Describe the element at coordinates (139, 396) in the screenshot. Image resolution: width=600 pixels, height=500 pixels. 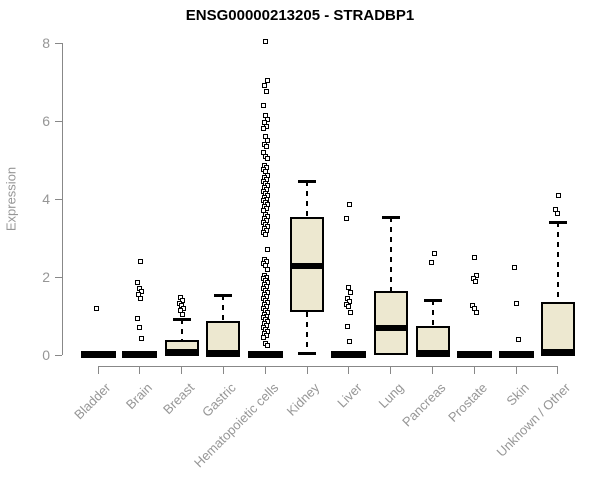
I see `x-label-brain: Brain` at that location.